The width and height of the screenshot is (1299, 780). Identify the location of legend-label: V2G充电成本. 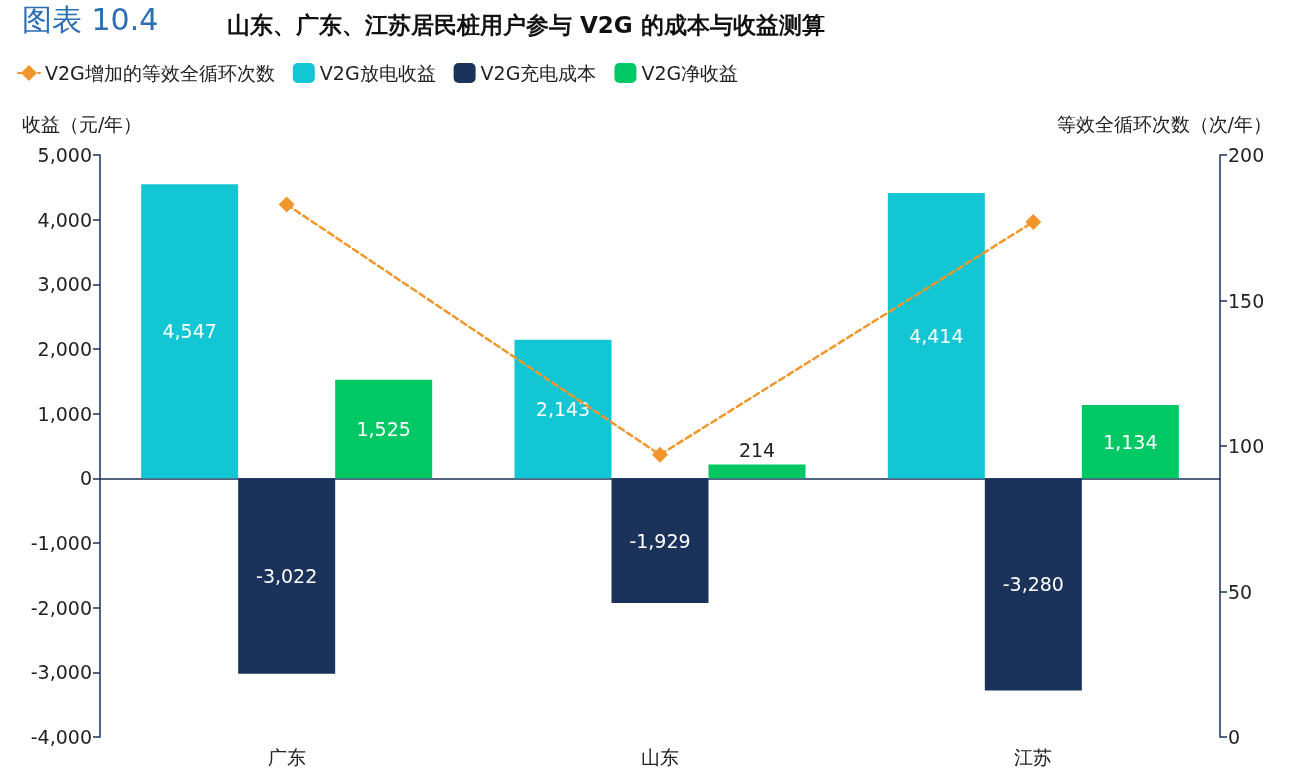
(538, 73).